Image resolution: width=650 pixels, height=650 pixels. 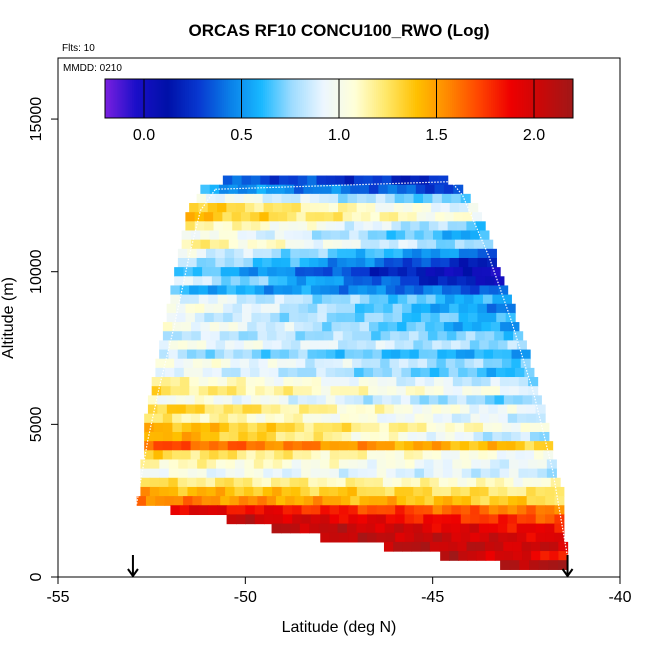 I want to click on y-tick-label: 5000, so click(x=36, y=425).